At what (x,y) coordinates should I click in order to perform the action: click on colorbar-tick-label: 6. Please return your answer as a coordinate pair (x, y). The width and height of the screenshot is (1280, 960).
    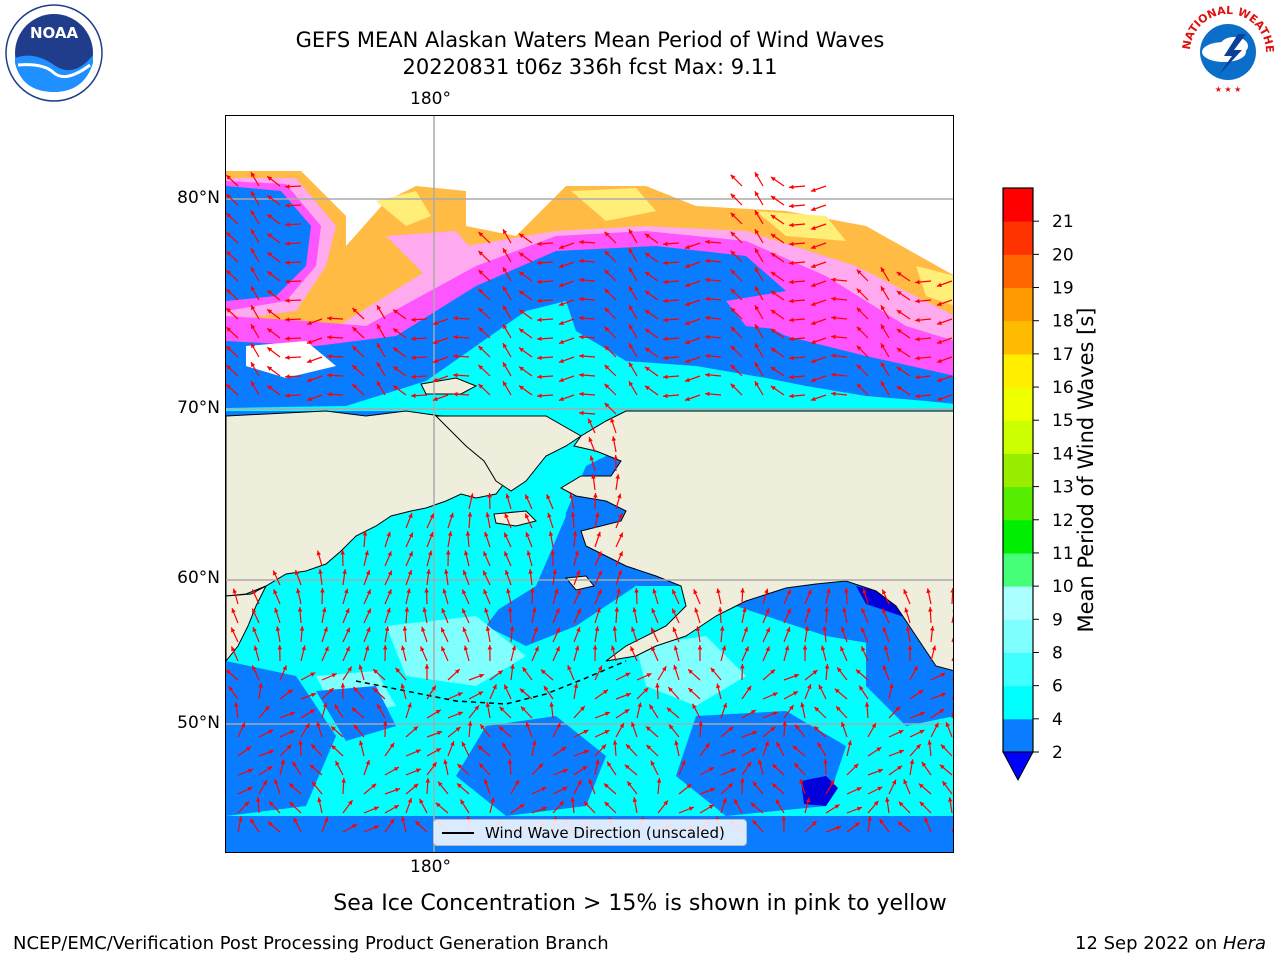
    Looking at the image, I should click on (1057, 687).